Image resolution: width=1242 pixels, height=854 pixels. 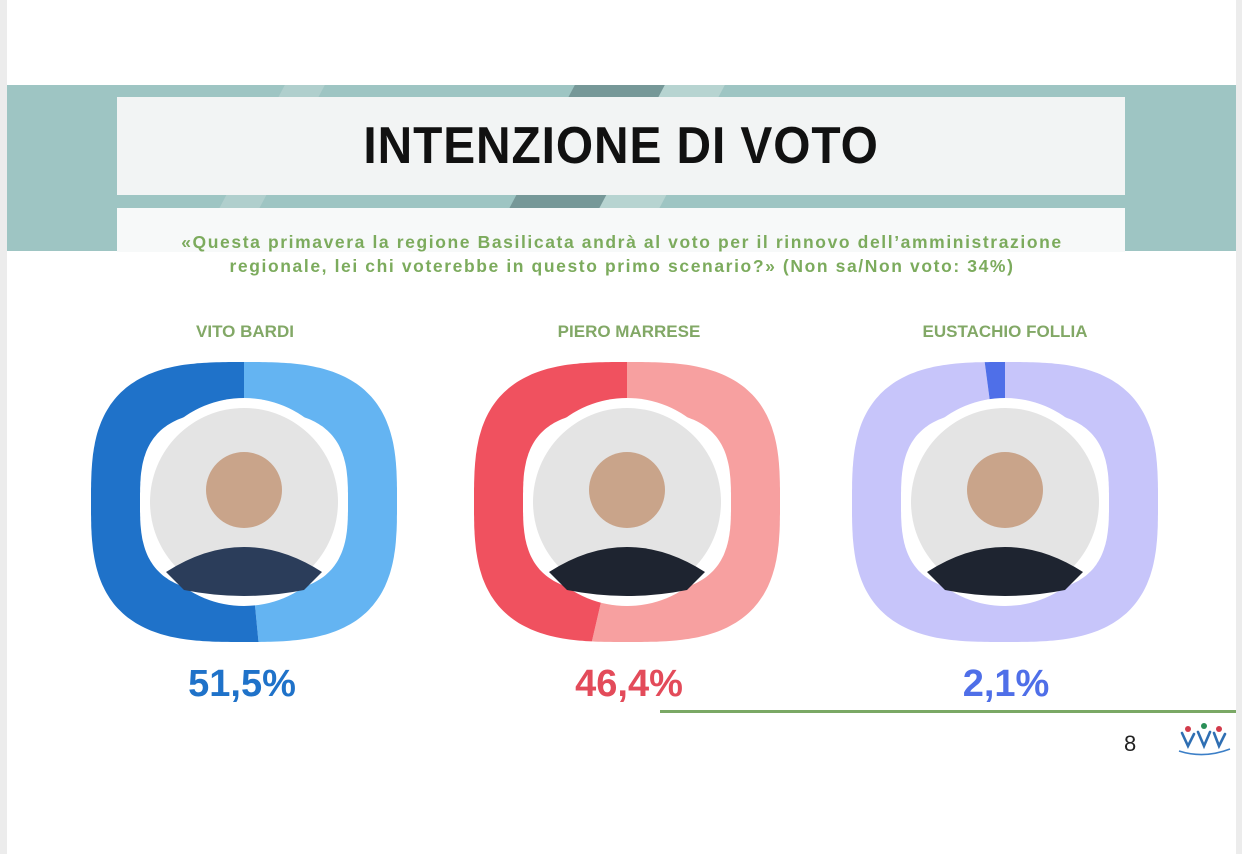 What do you see at coordinates (1006, 684) in the screenshot?
I see `percent-label-follia: 2,1%` at bounding box center [1006, 684].